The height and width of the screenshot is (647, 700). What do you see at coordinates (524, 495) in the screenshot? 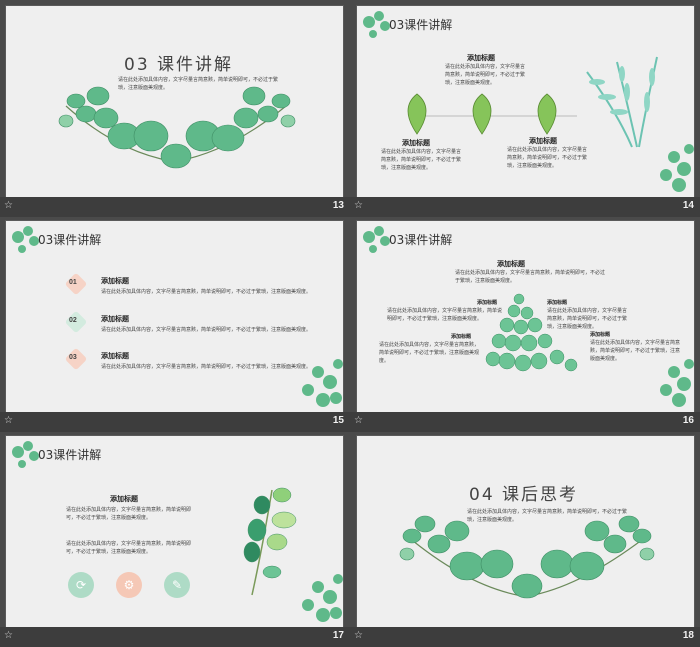
I see `slide-title: 04 课后思考` at bounding box center [524, 495].